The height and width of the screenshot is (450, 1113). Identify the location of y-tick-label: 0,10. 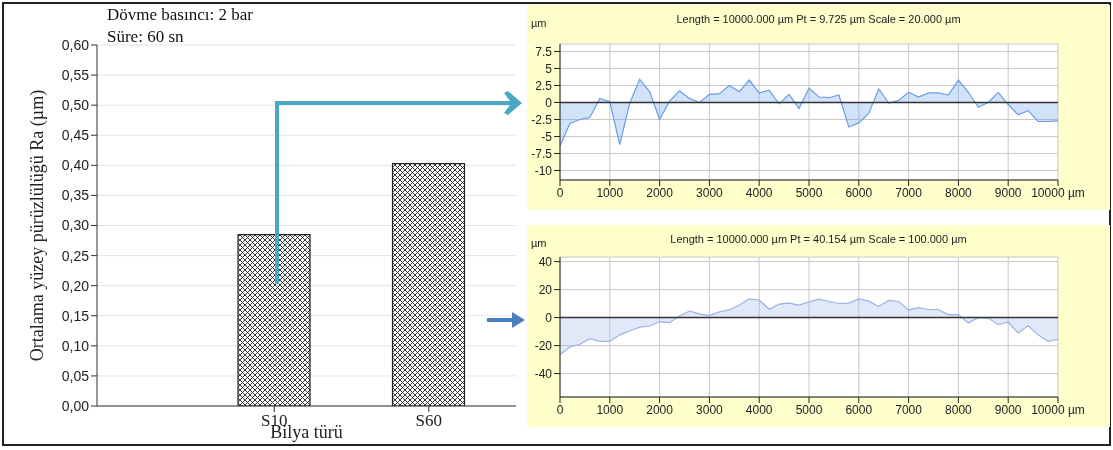
(75, 345).